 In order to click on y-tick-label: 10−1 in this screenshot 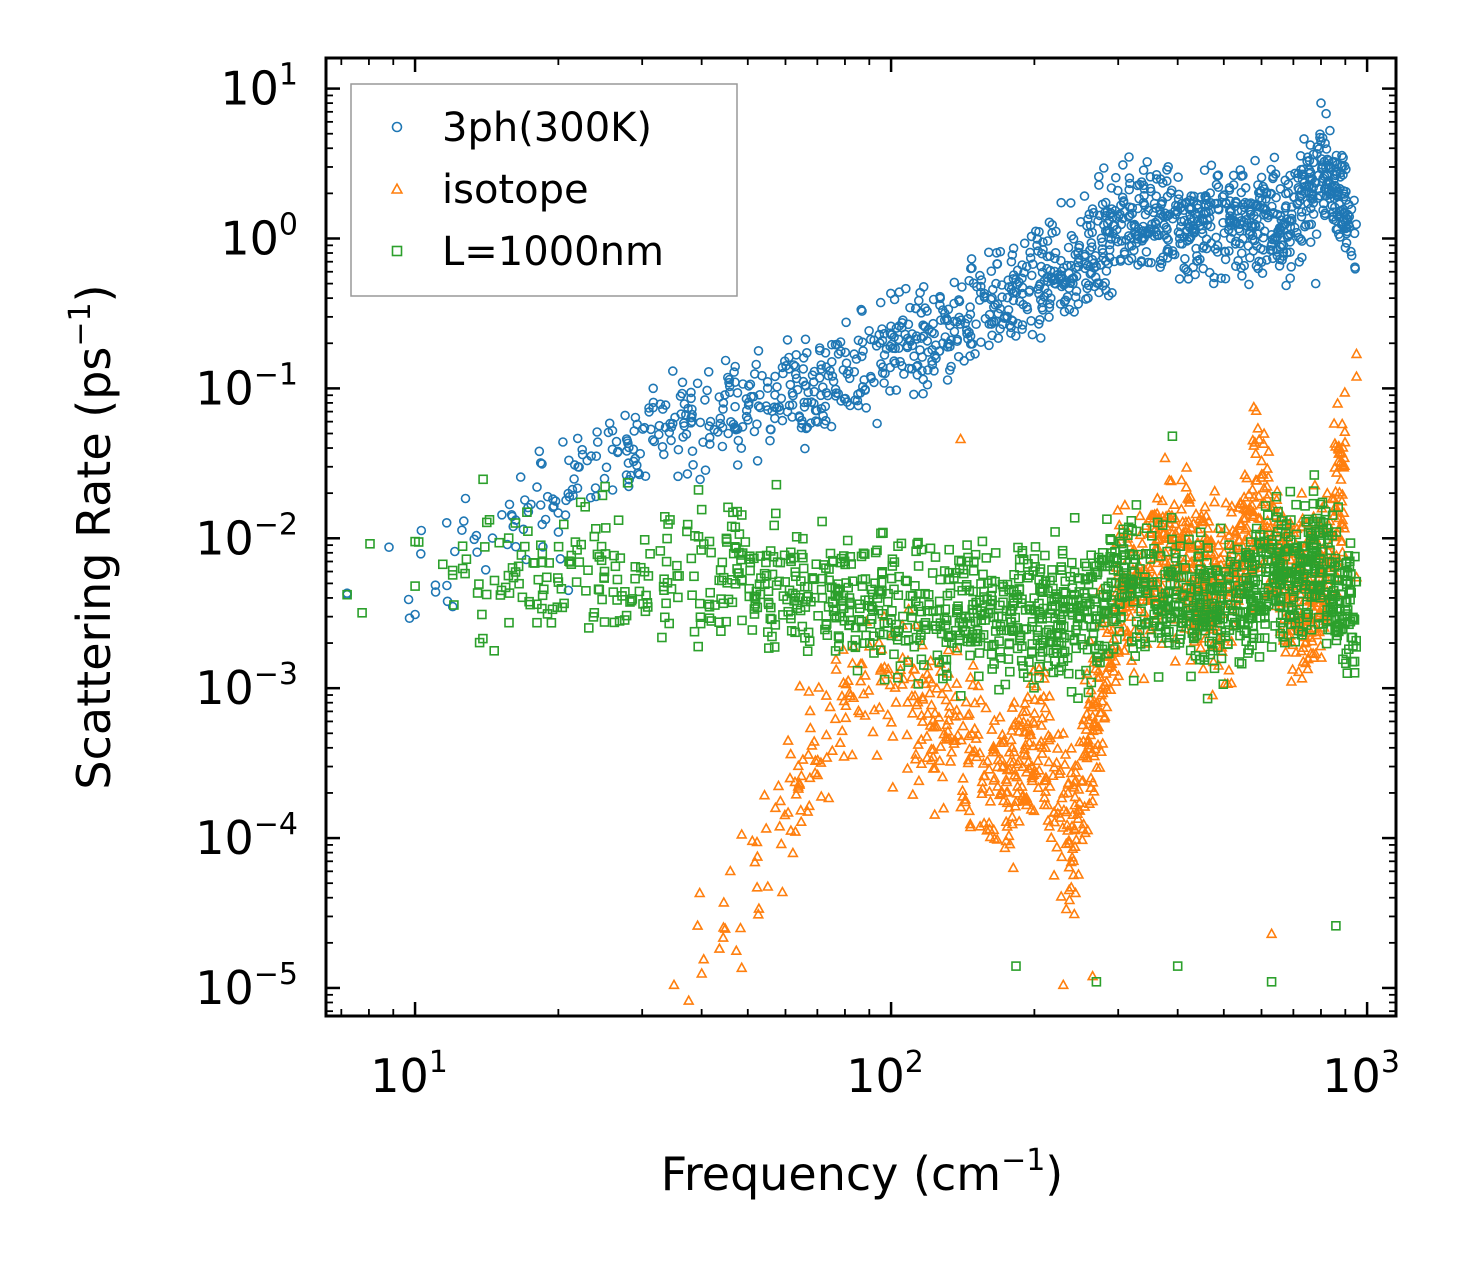, I will do `click(246, 386)`.